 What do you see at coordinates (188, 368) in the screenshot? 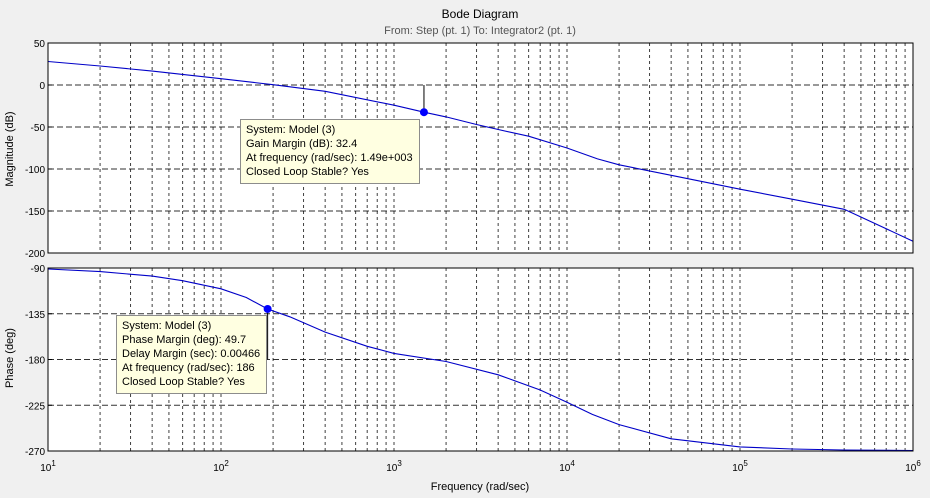
I see `datatip-line: At frequency (rad/sec): 186` at bounding box center [188, 368].